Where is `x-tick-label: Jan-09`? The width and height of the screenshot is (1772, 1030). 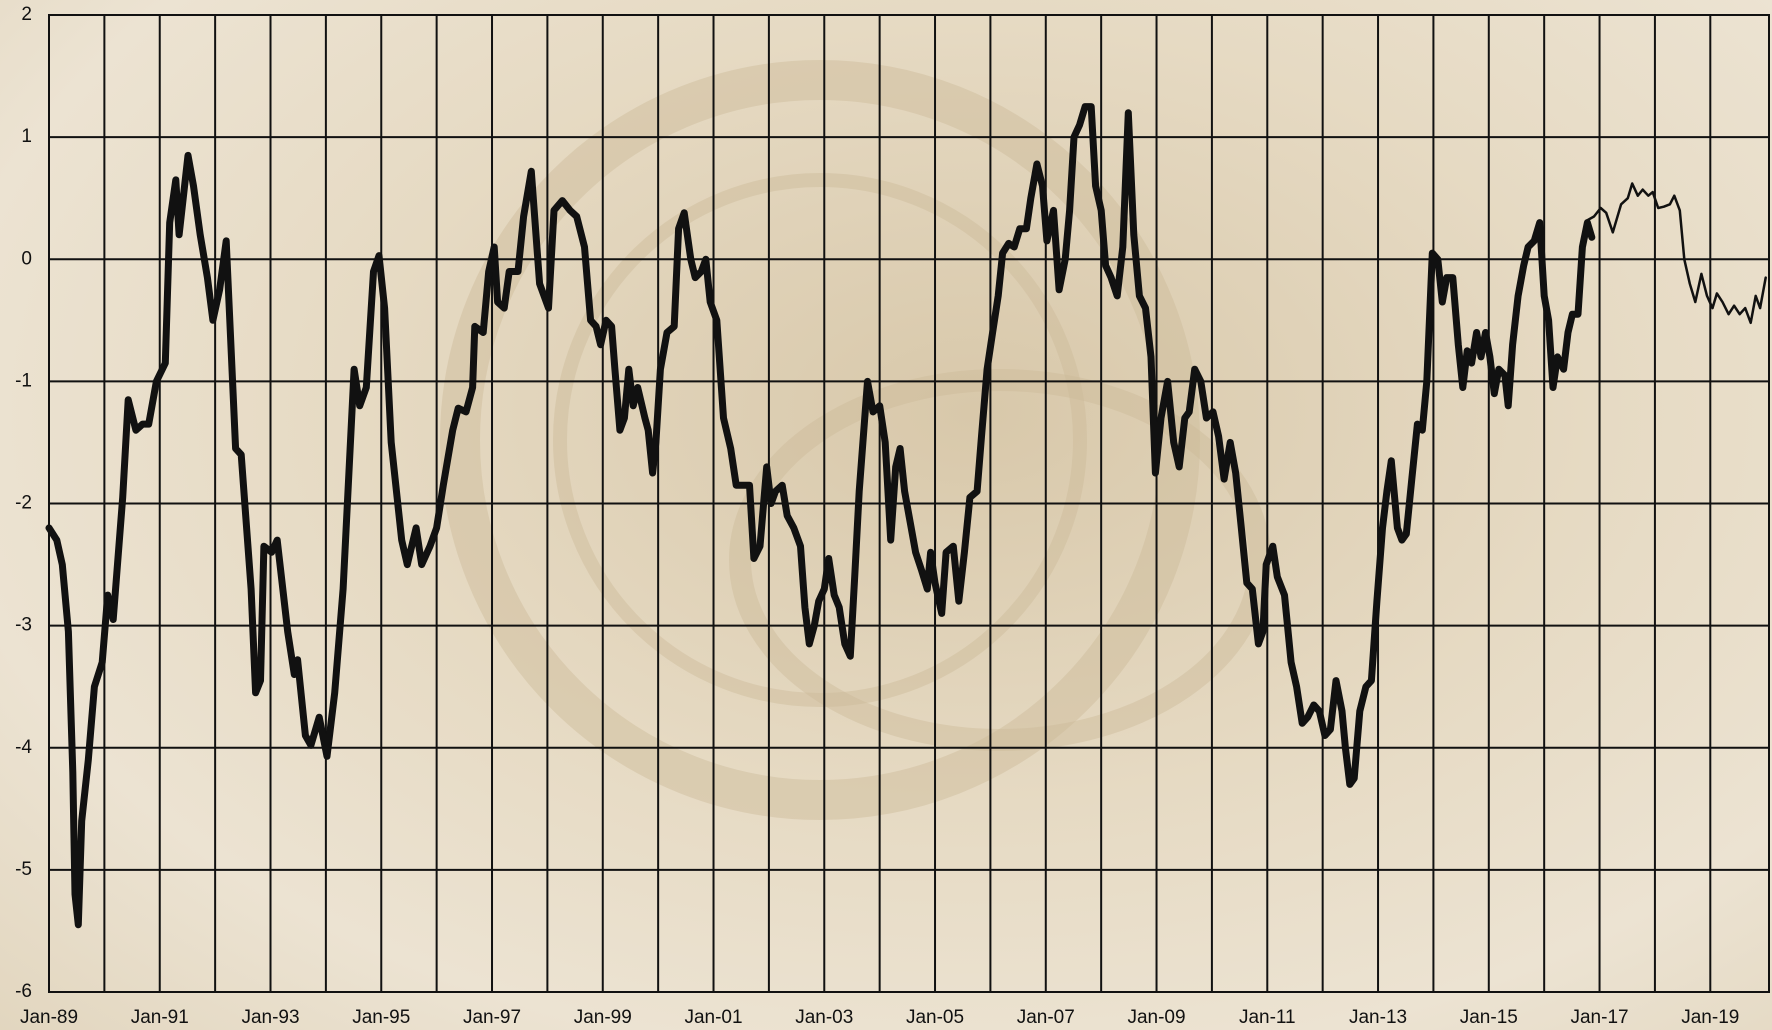 x-tick-label: Jan-09 is located at coordinates (1156, 1017).